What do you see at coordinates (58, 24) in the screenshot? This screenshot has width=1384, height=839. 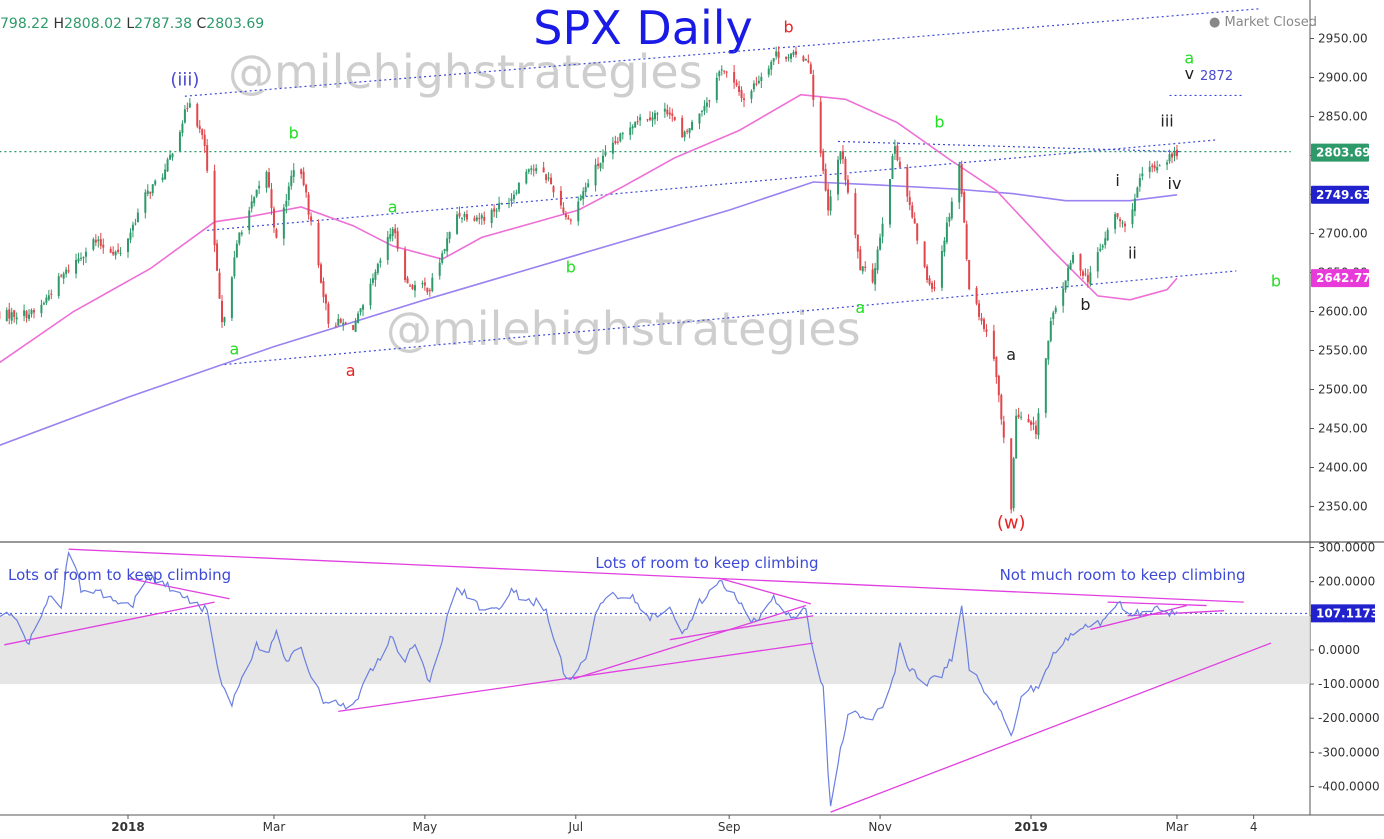 I see `high-label: H` at bounding box center [58, 24].